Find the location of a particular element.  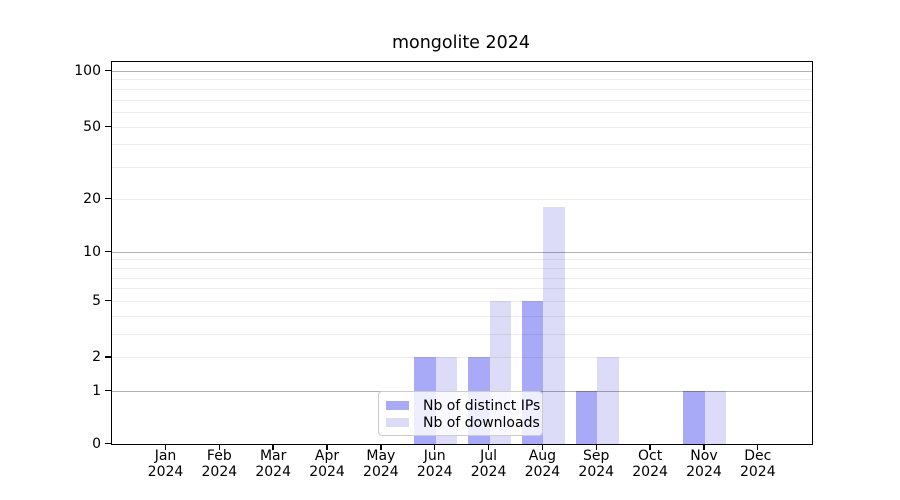

x-tick-label: Jun 2024 is located at coordinates (435, 464).